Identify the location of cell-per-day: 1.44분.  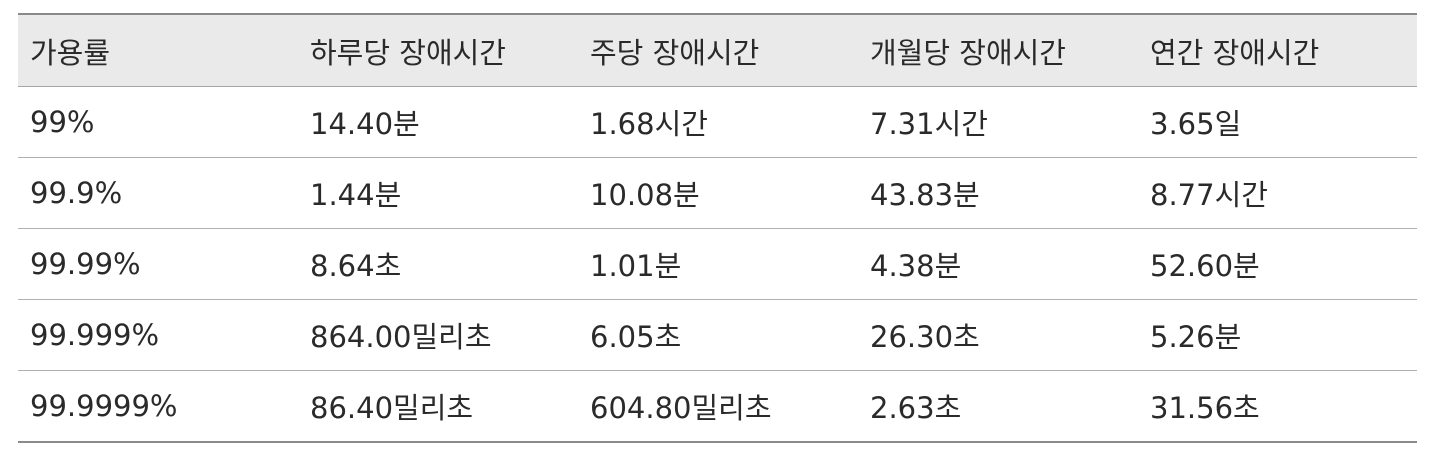
(438, 193).